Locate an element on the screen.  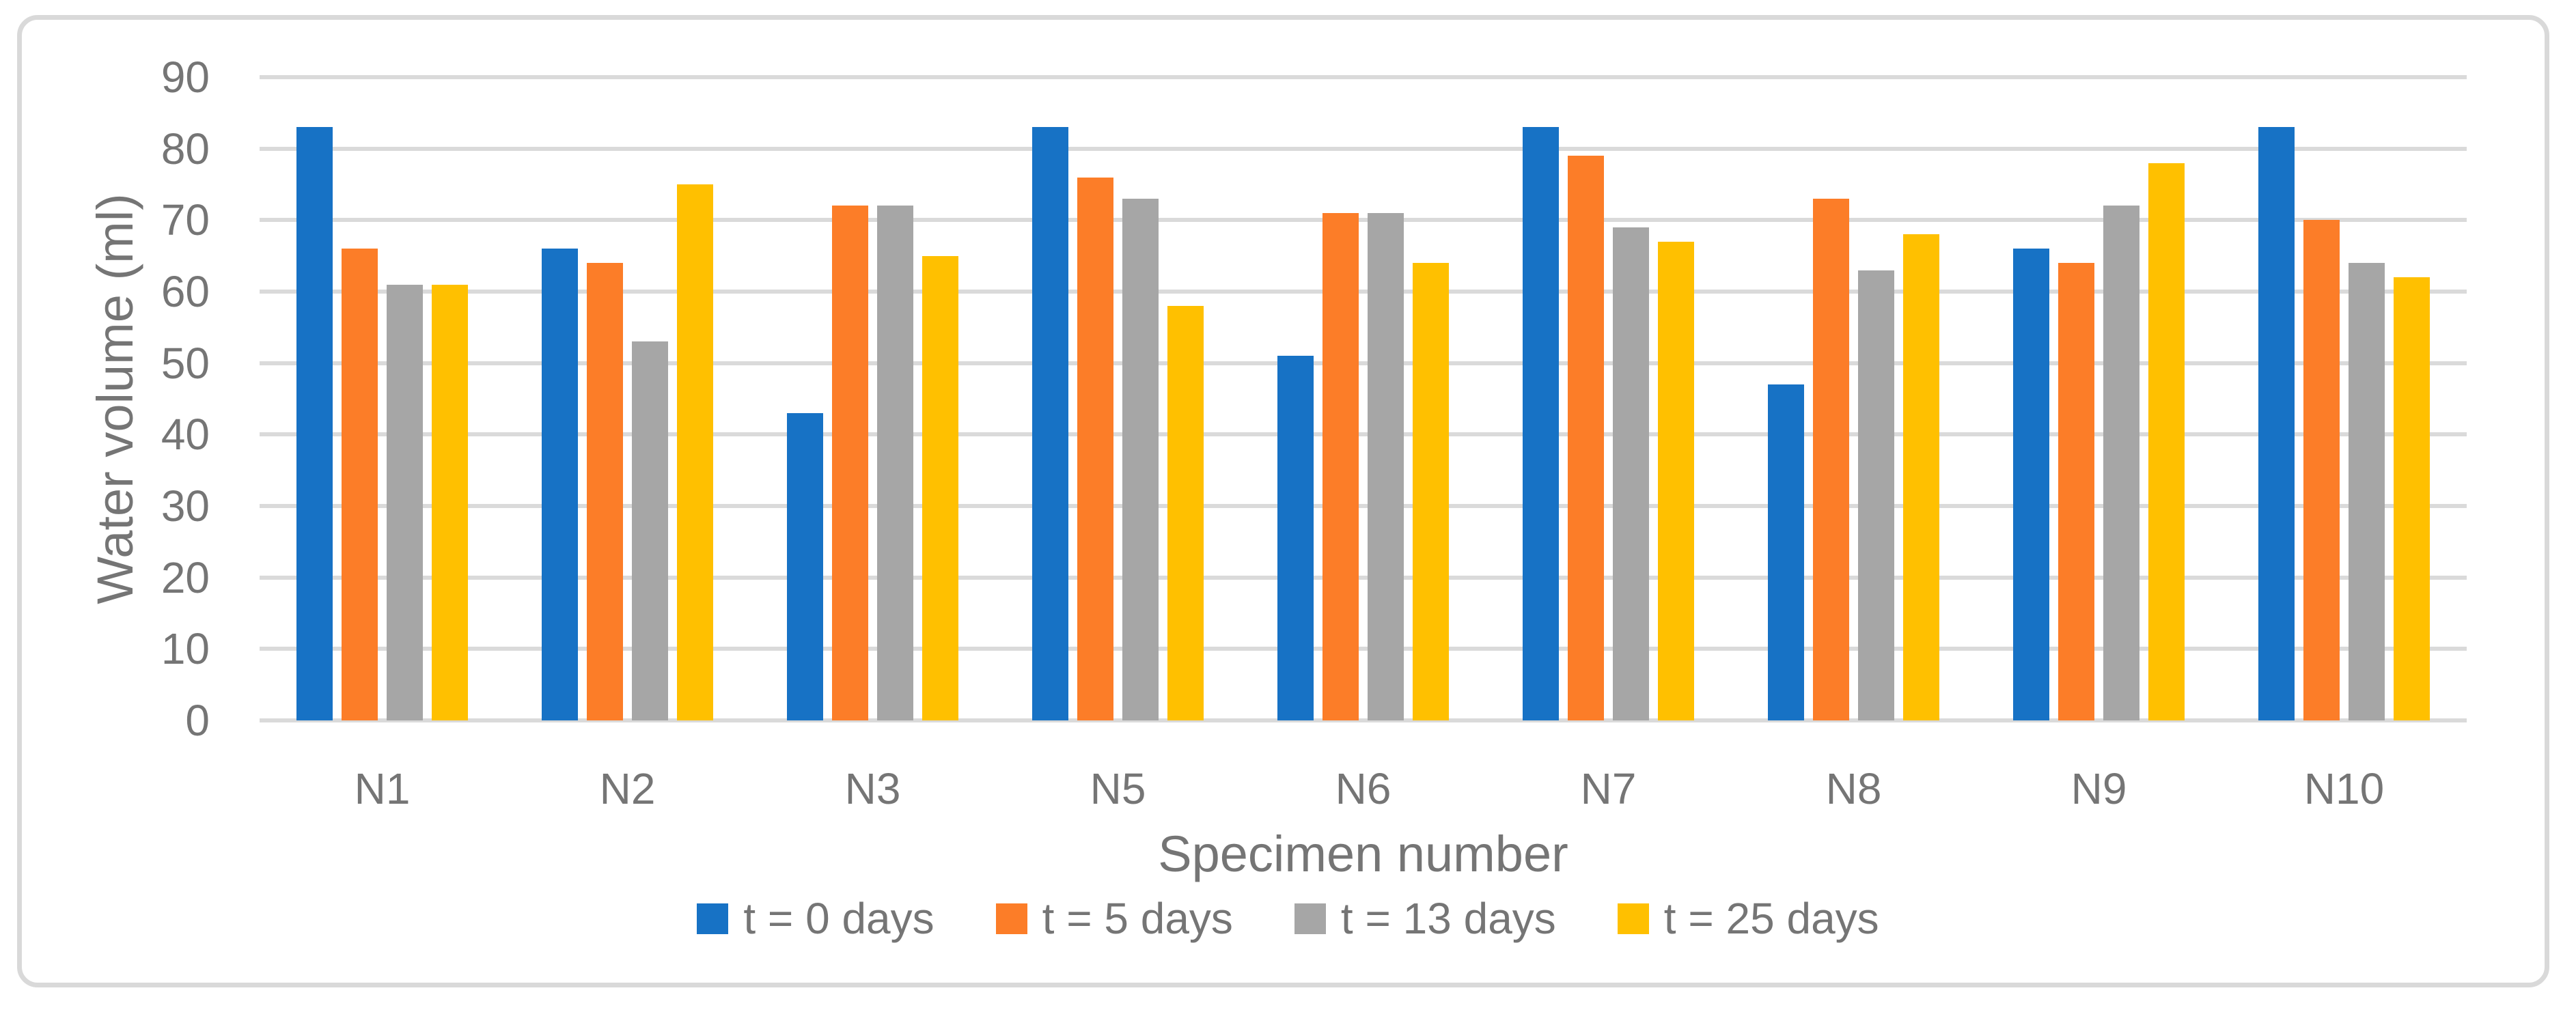
legend-item-t=13days: t = 13 days is located at coordinates (1425, 918).